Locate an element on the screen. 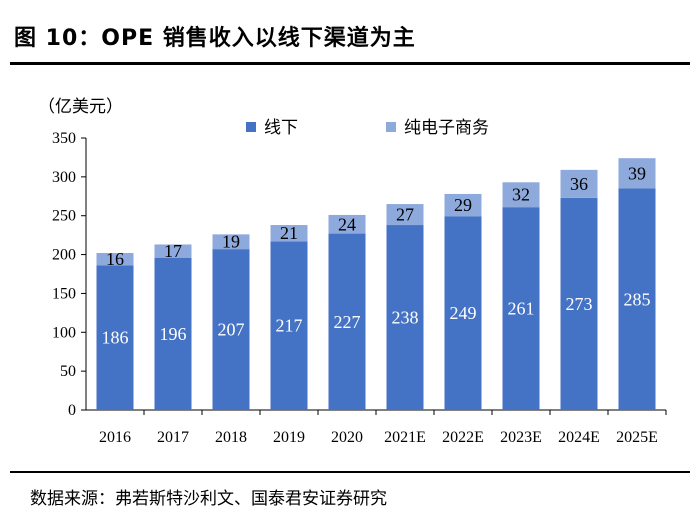 The width and height of the screenshot is (700, 518). x-tick-label: 2021E is located at coordinates (405, 437).